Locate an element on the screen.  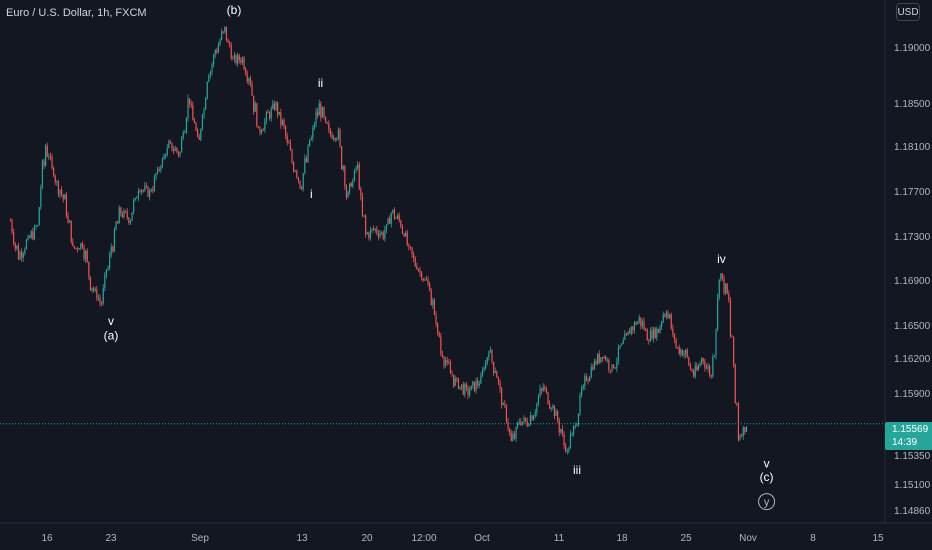
time-tick-label: 18 is located at coordinates (622, 538).